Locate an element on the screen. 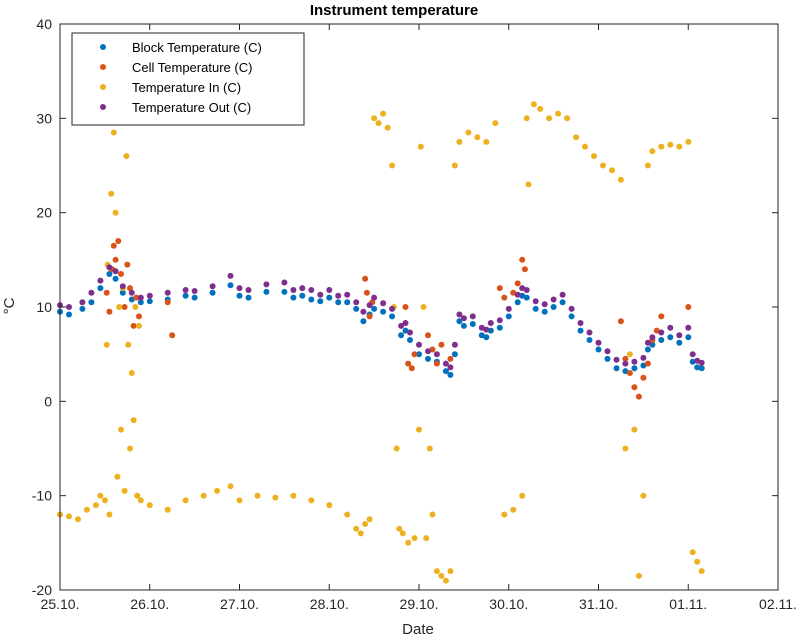 This screenshot has height=640, width=800. y-tick-label-0: -20 is located at coordinates (42, 590).